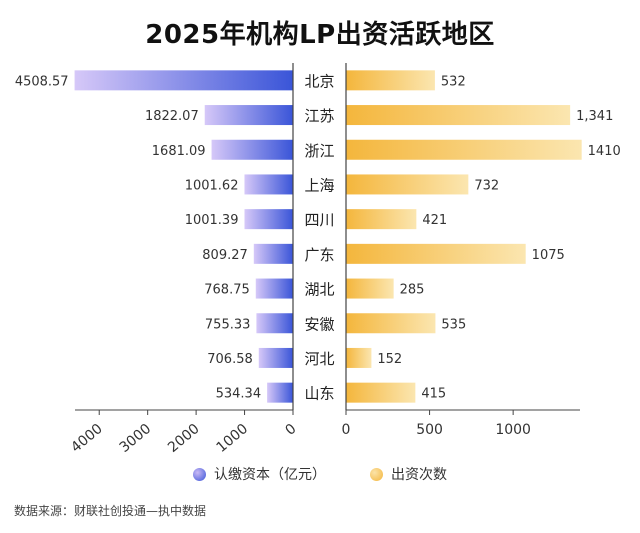 The width and height of the screenshot is (640, 533). Describe the element at coordinates (228, 324) in the screenshot. I see `data-label-capital-7: 755.33` at that location.